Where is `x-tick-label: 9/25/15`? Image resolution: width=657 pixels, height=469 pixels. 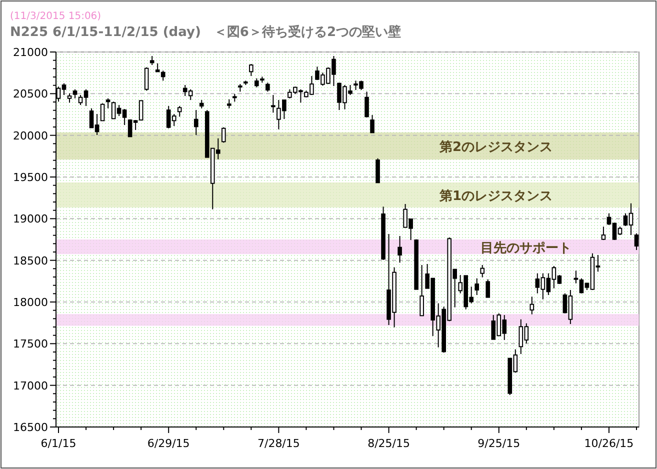 x-tick-label: 9/25/15 is located at coordinates (499, 443).